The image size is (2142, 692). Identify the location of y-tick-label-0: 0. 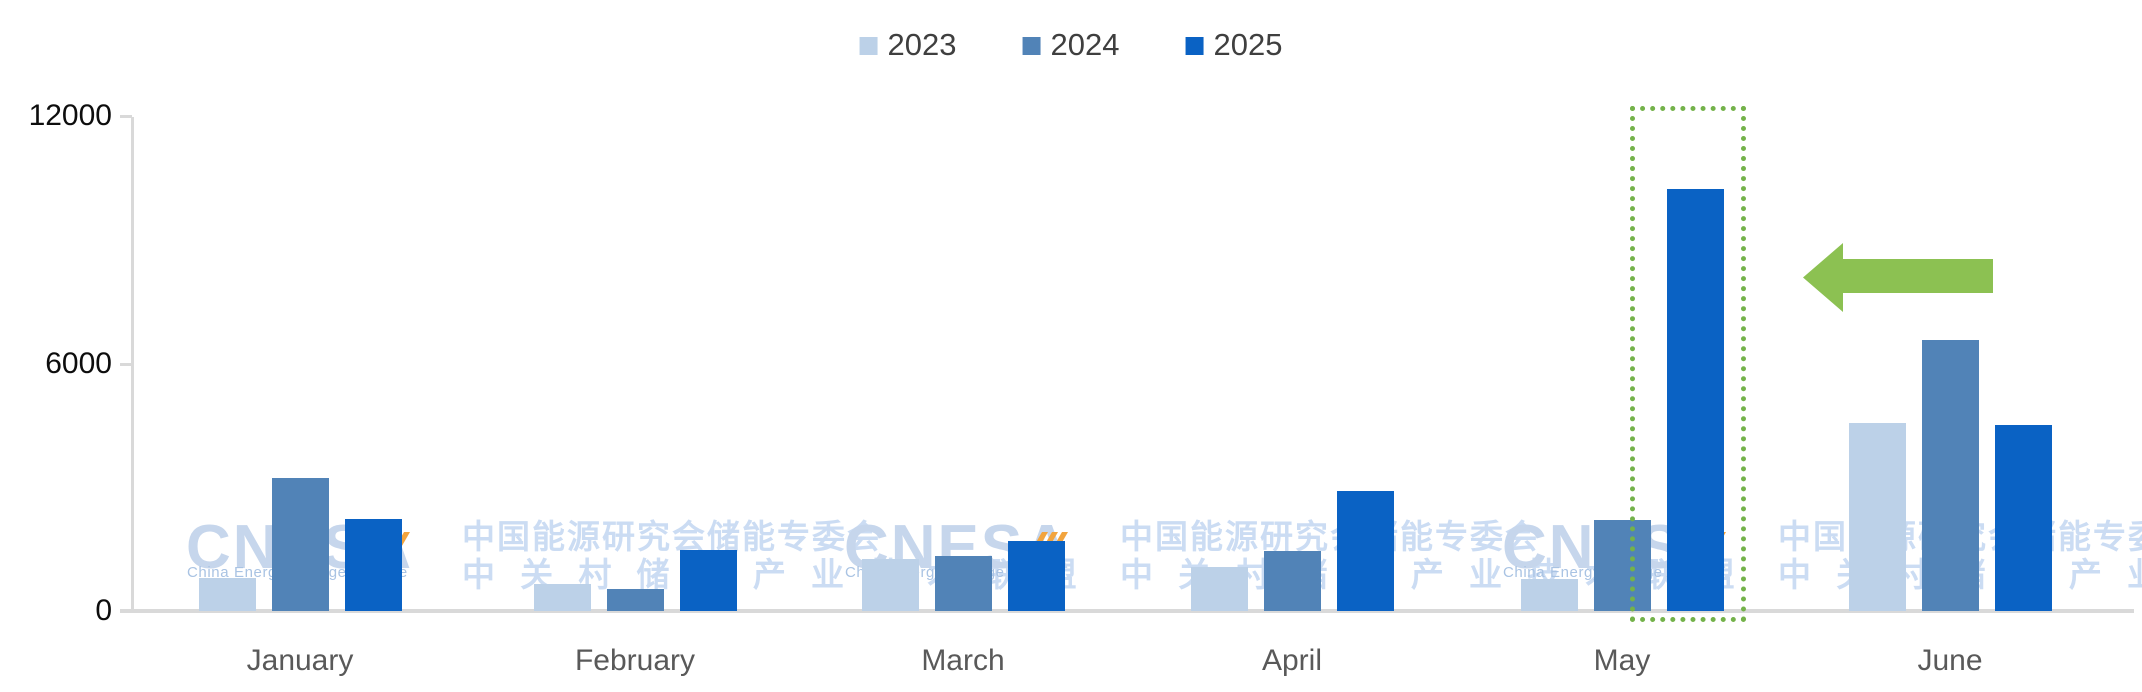
(103, 610).